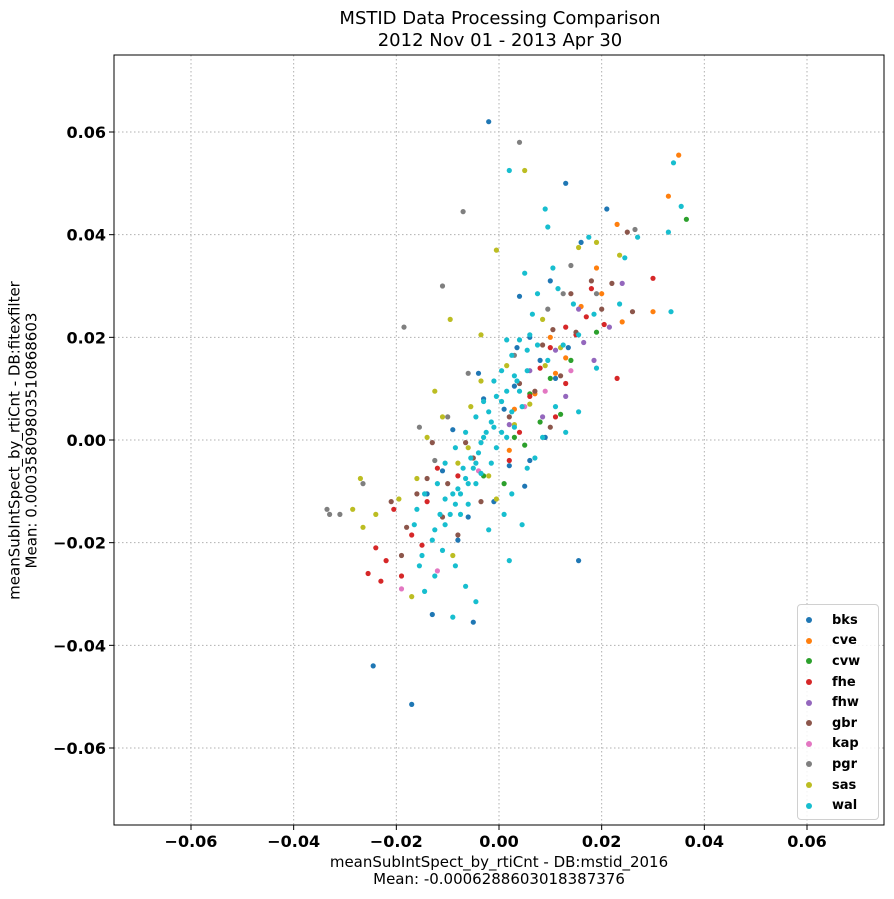 The height and width of the screenshot is (899, 894). Describe the element at coordinates (845, 744) in the screenshot. I see `legend-label: kap` at that location.